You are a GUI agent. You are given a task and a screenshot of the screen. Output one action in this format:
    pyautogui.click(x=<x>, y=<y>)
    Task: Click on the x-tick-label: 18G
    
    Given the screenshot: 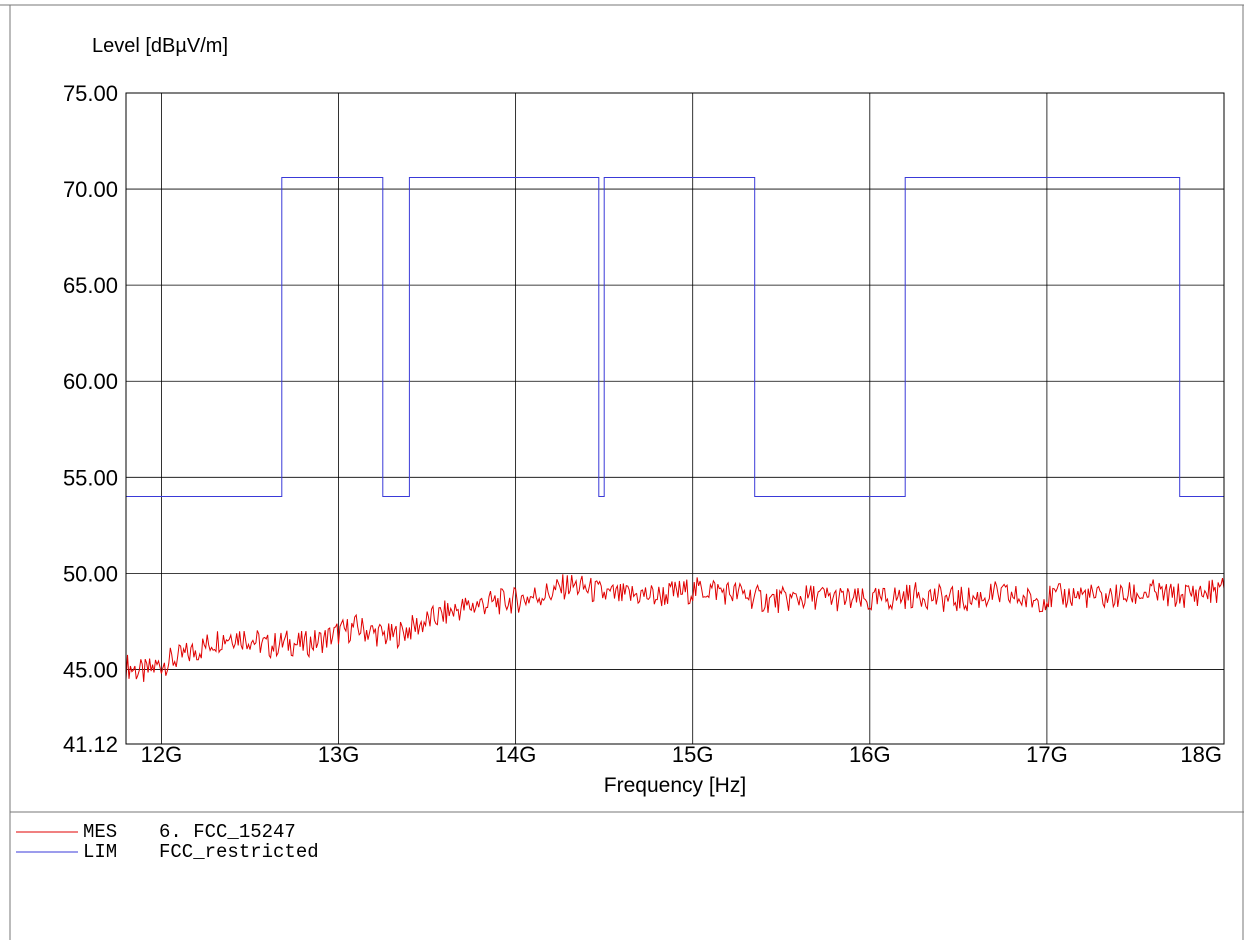 What is the action you would take?
    pyautogui.click(x=1201, y=754)
    